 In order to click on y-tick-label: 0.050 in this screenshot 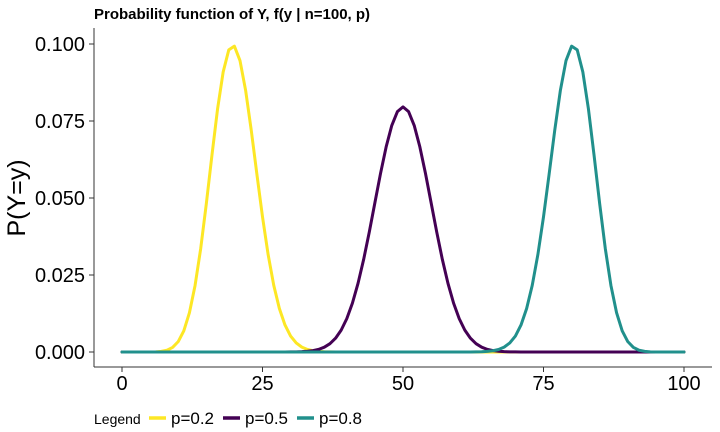, I will do `click(60, 199)`.